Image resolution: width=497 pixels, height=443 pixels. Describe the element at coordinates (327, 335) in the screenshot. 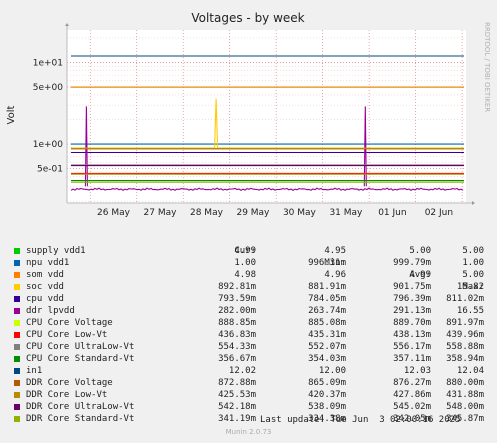

I see `legend-min: 435.31m` at that location.